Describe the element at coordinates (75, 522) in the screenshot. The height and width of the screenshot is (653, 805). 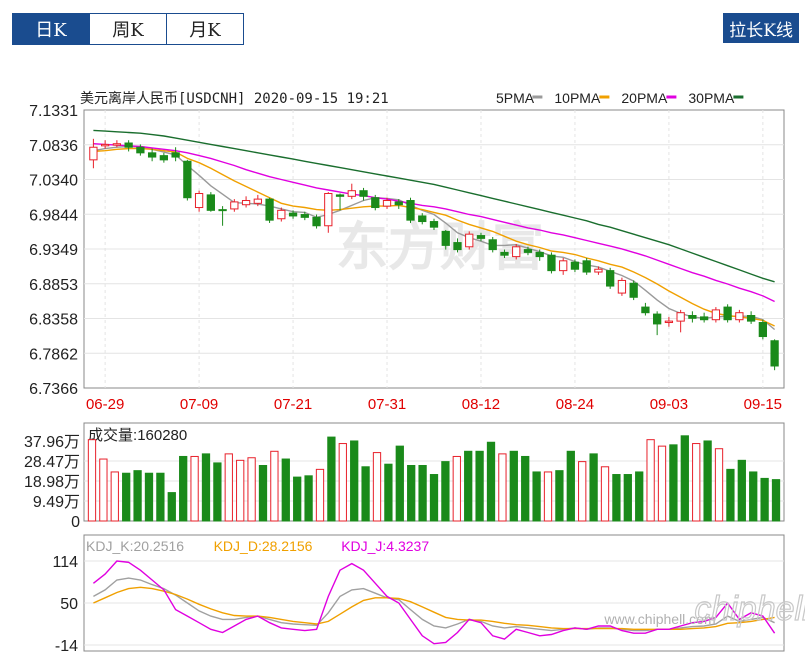
I see `volume-y-tick-label: 0` at that location.